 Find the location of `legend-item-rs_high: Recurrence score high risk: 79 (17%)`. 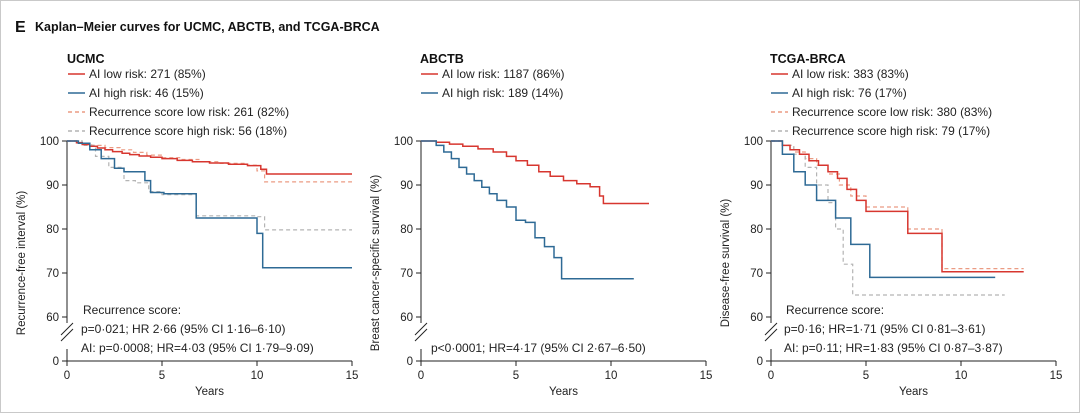

legend-item-rs_high: Recurrence score high risk: 79 (17%) is located at coordinates (891, 131).